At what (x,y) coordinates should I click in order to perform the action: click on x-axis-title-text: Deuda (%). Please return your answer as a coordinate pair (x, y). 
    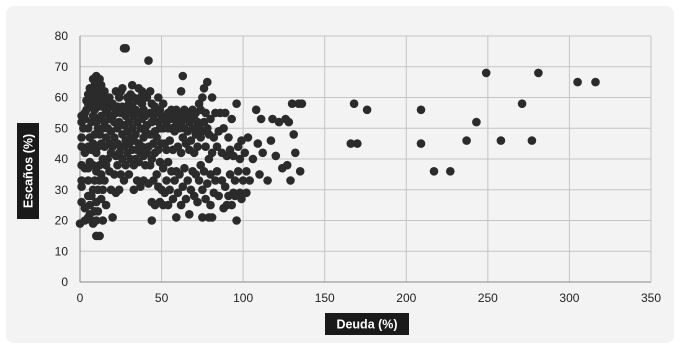
    Looking at the image, I should click on (366, 325).